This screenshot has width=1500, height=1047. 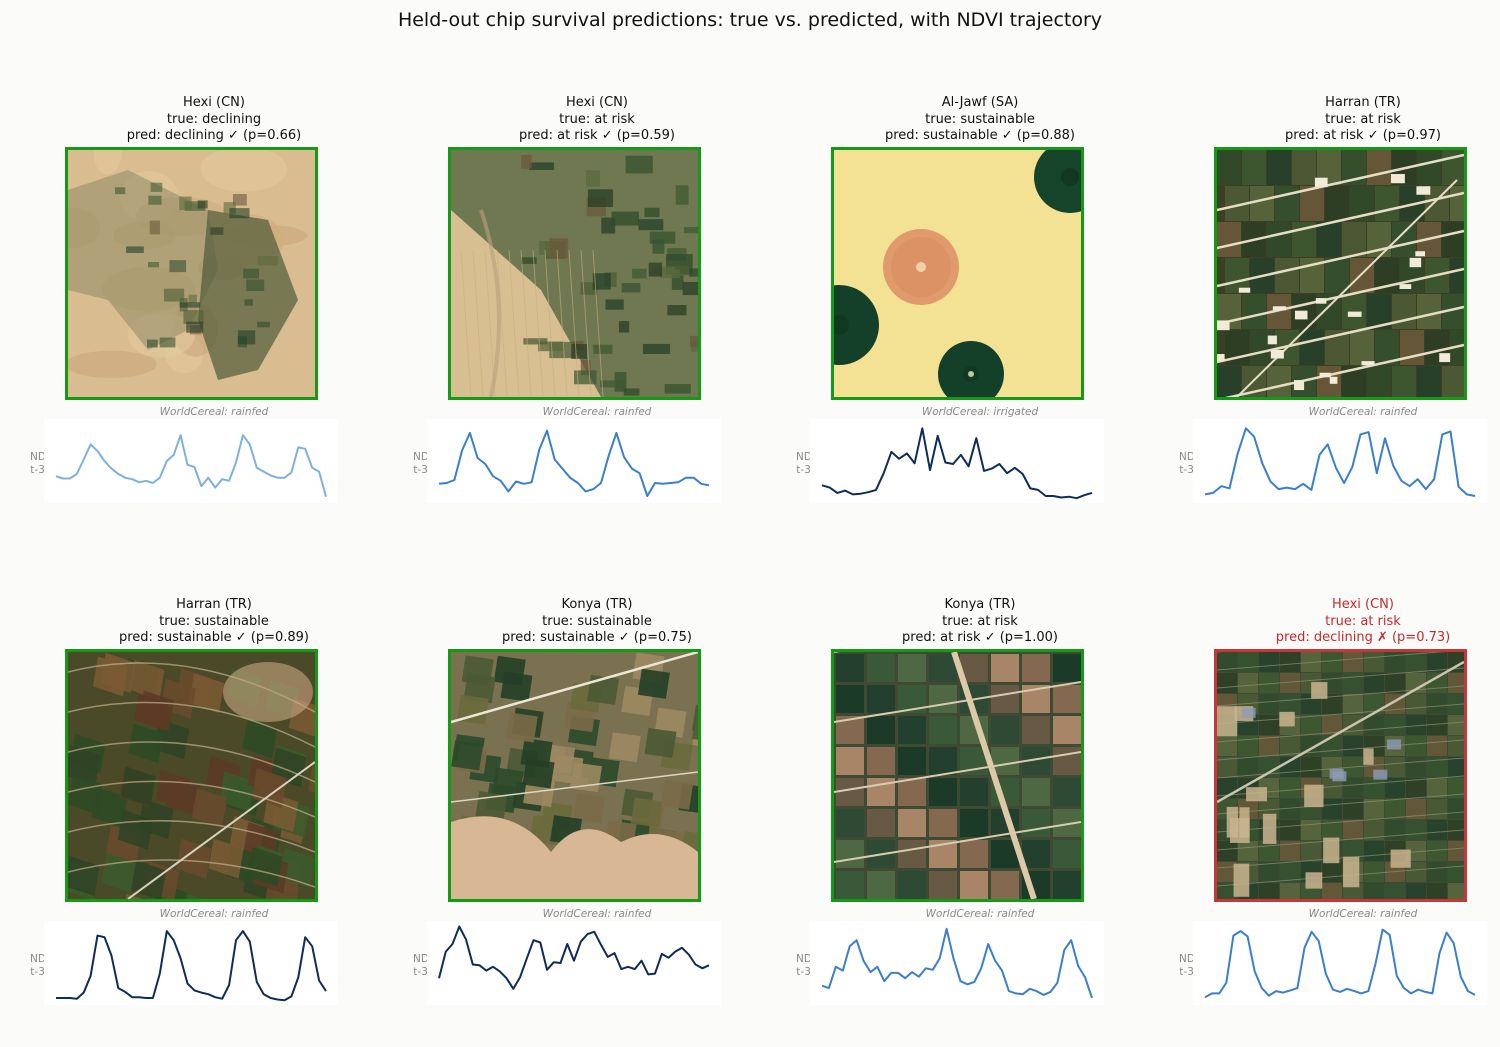 I want to click on pred-label: pred: declining ✓ (p=0.66), so click(x=214, y=135).